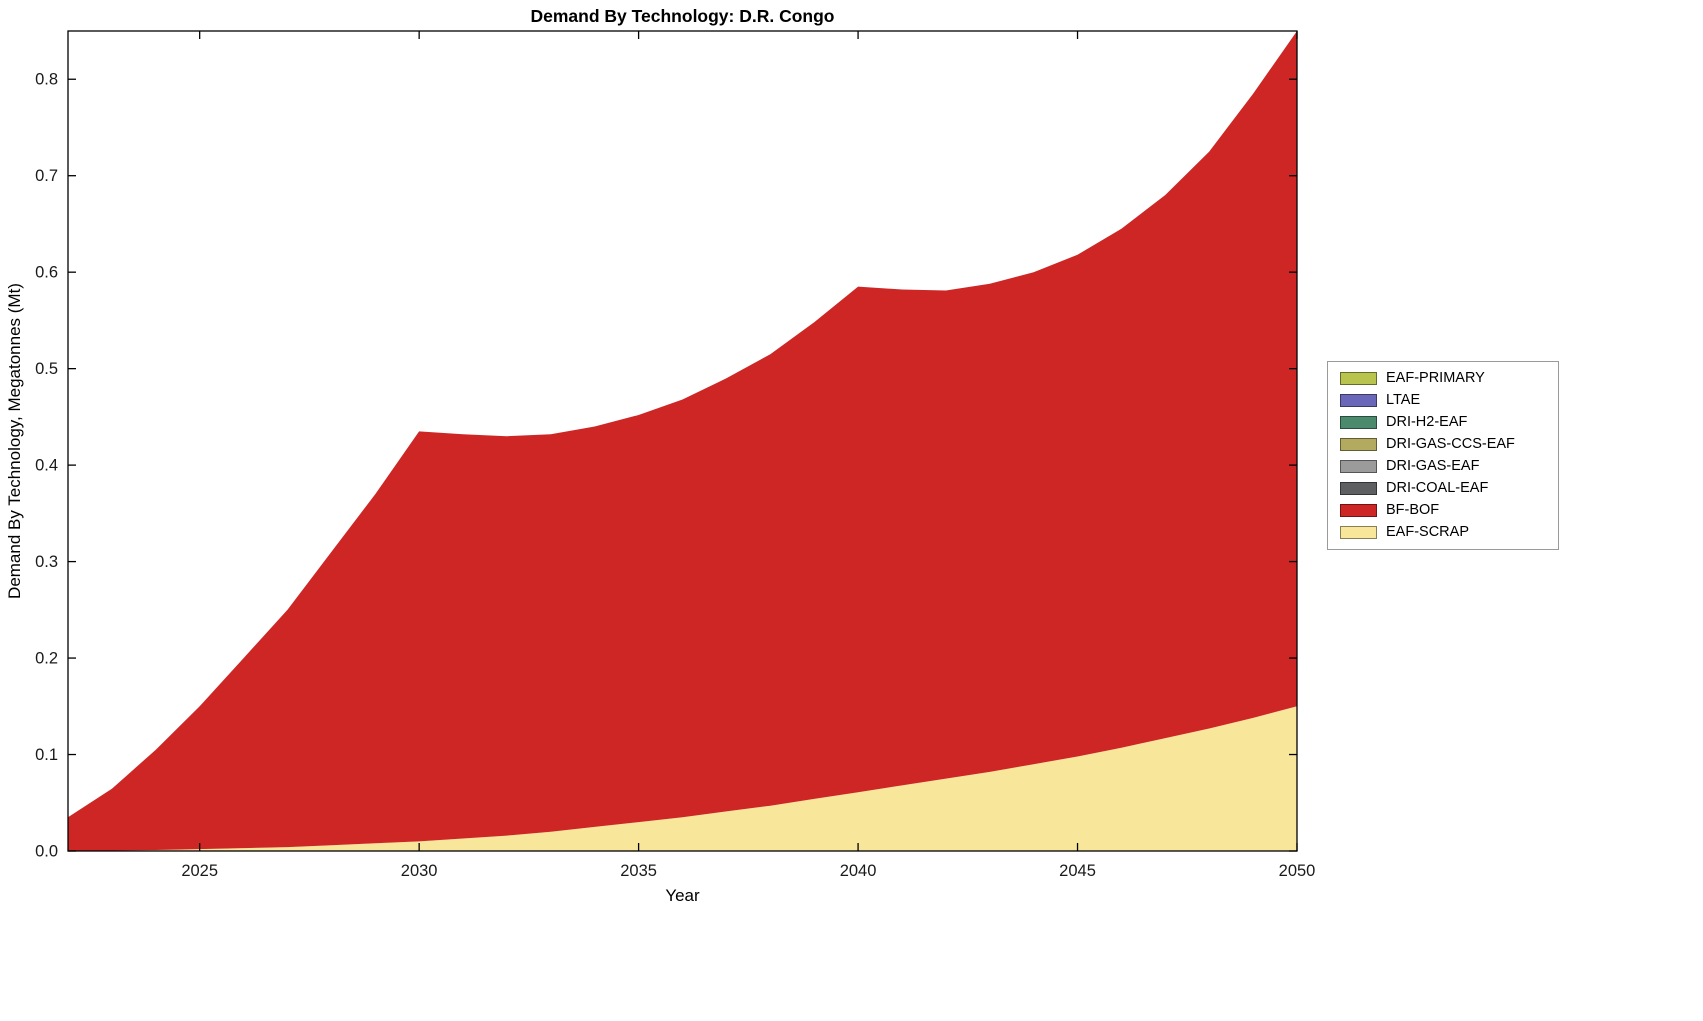  I want to click on x-tick-label: 2050, so click(1297, 871).